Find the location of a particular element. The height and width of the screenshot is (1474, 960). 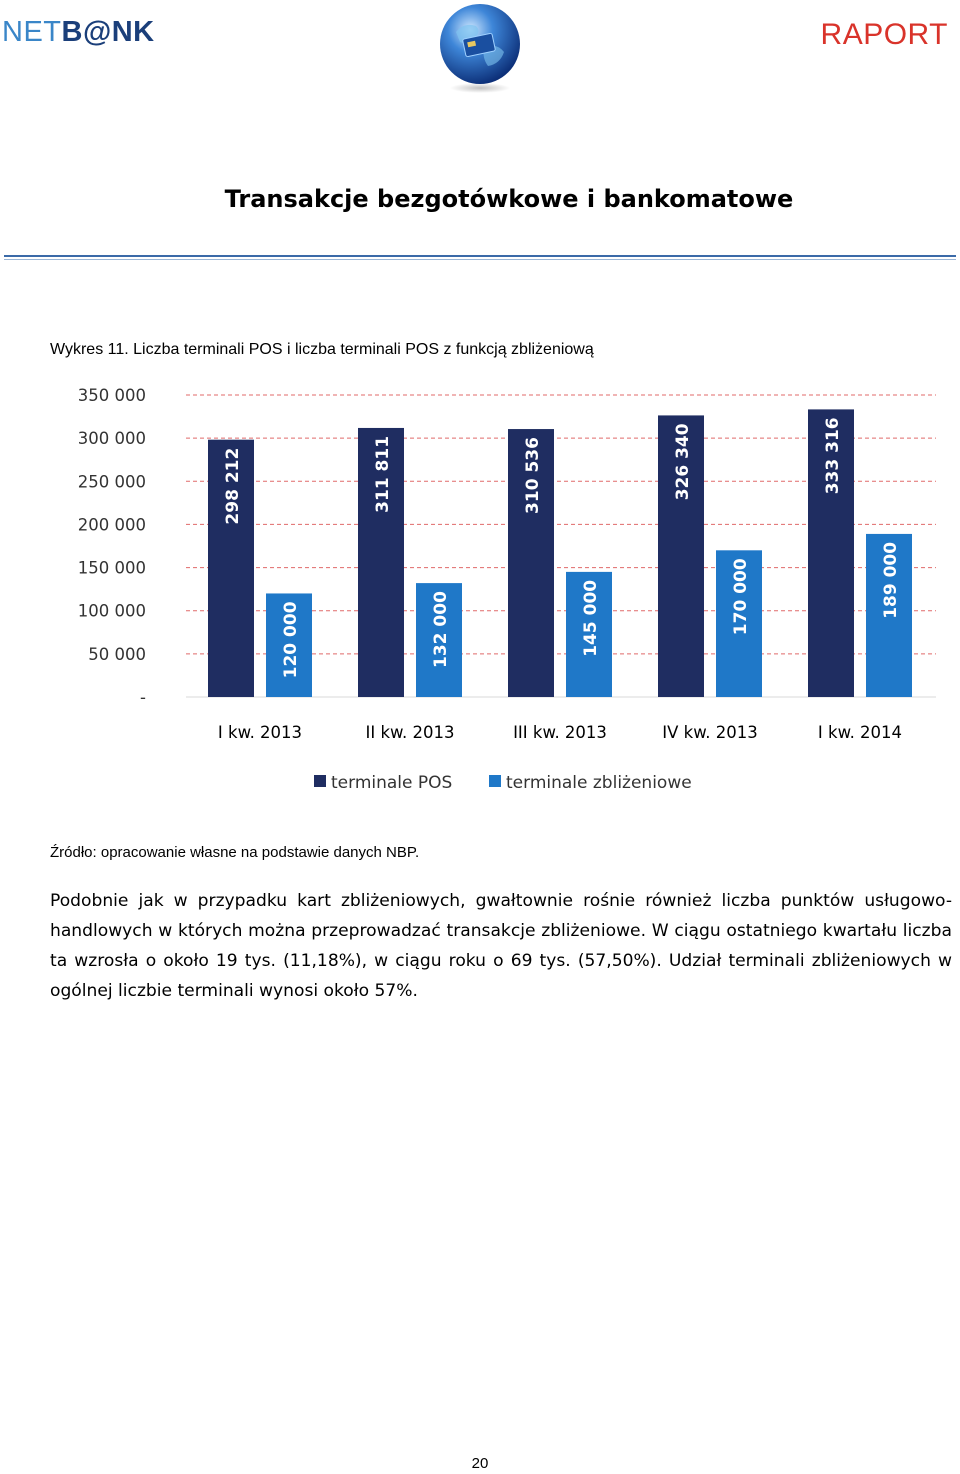

legend-label: terminale POS is located at coordinates (391, 783).